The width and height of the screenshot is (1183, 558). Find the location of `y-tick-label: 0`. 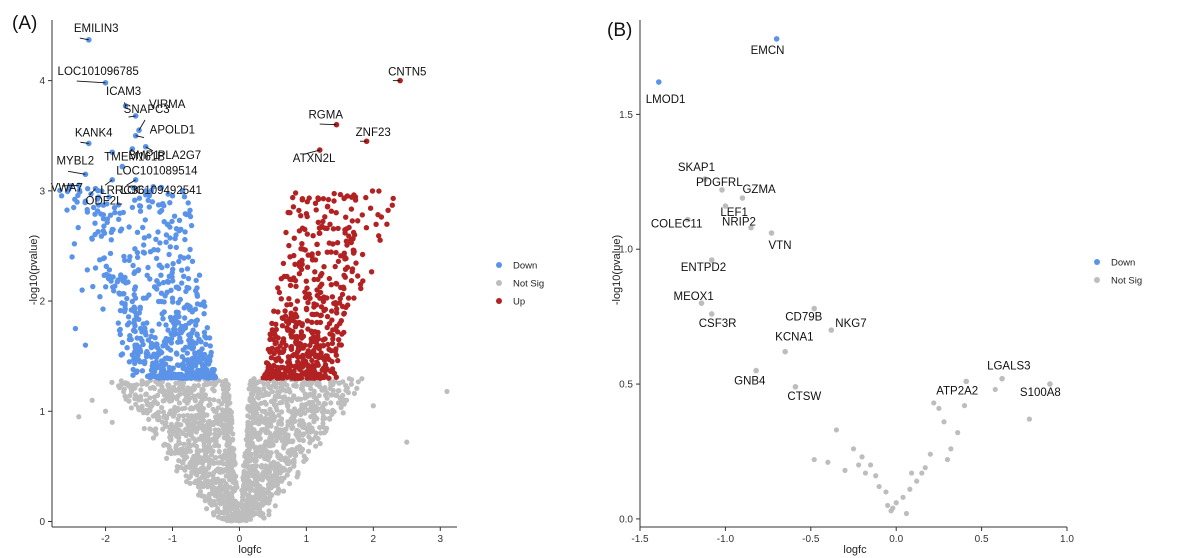

y-tick-label: 0 is located at coordinates (42, 522).